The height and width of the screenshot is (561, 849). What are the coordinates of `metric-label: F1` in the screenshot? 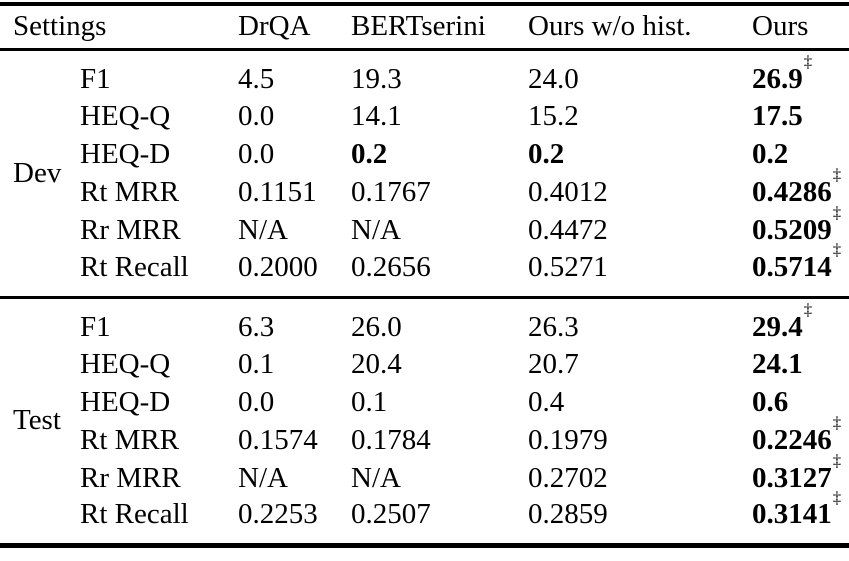 It's located at (95, 326).